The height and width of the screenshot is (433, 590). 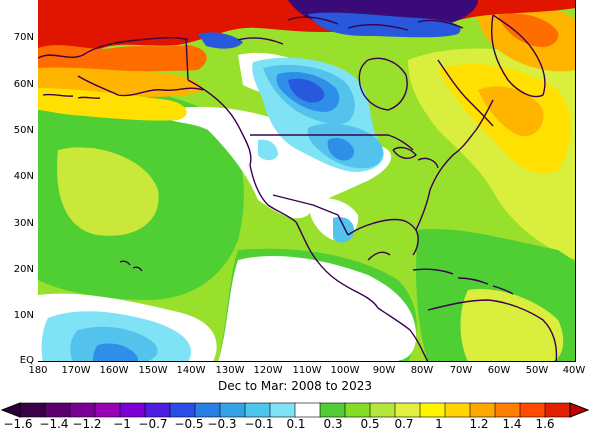 I want to click on lon-label-180: 180, so click(x=38, y=370).